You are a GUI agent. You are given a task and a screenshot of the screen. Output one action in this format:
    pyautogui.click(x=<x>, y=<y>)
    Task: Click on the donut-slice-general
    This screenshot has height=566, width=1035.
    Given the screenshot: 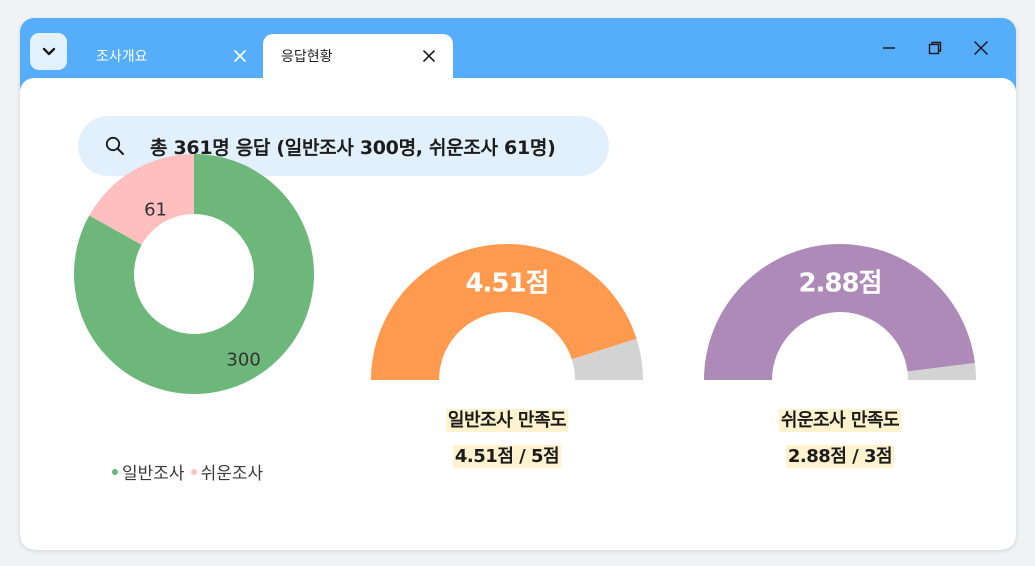 What is the action you would take?
    pyautogui.click(x=194, y=274)
    